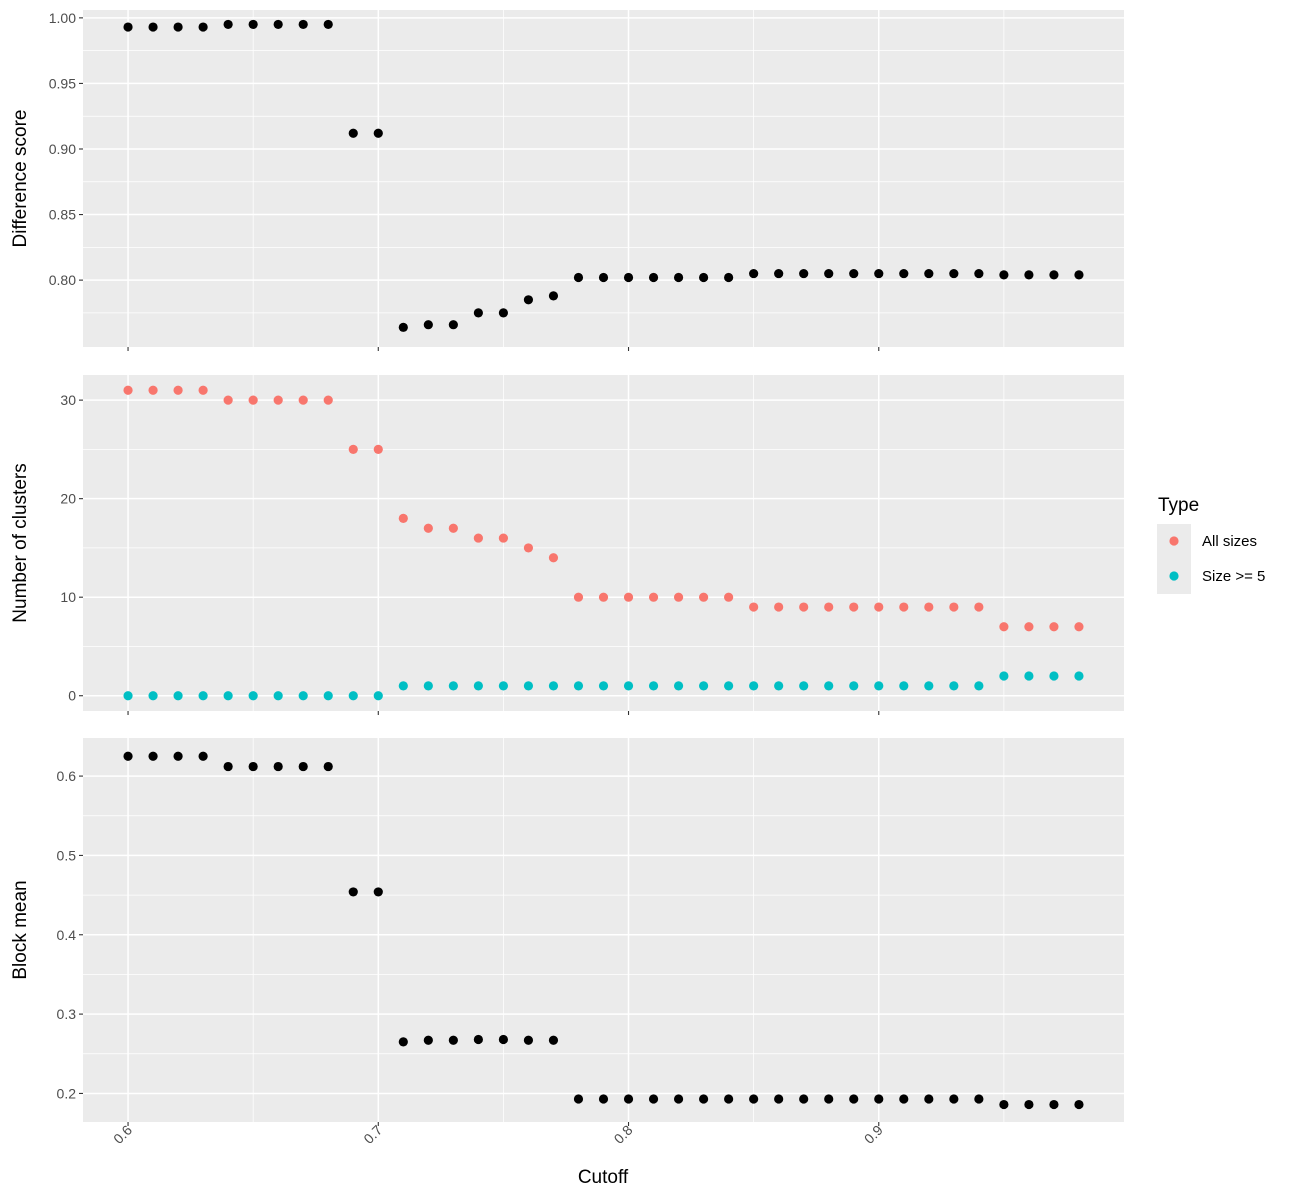 This screenshot has width=1300, height=1200. What do you see at coordinates (68, 597) in the screenshot?
I see `y-tick-label: 10` at bounding box center [68, 597].